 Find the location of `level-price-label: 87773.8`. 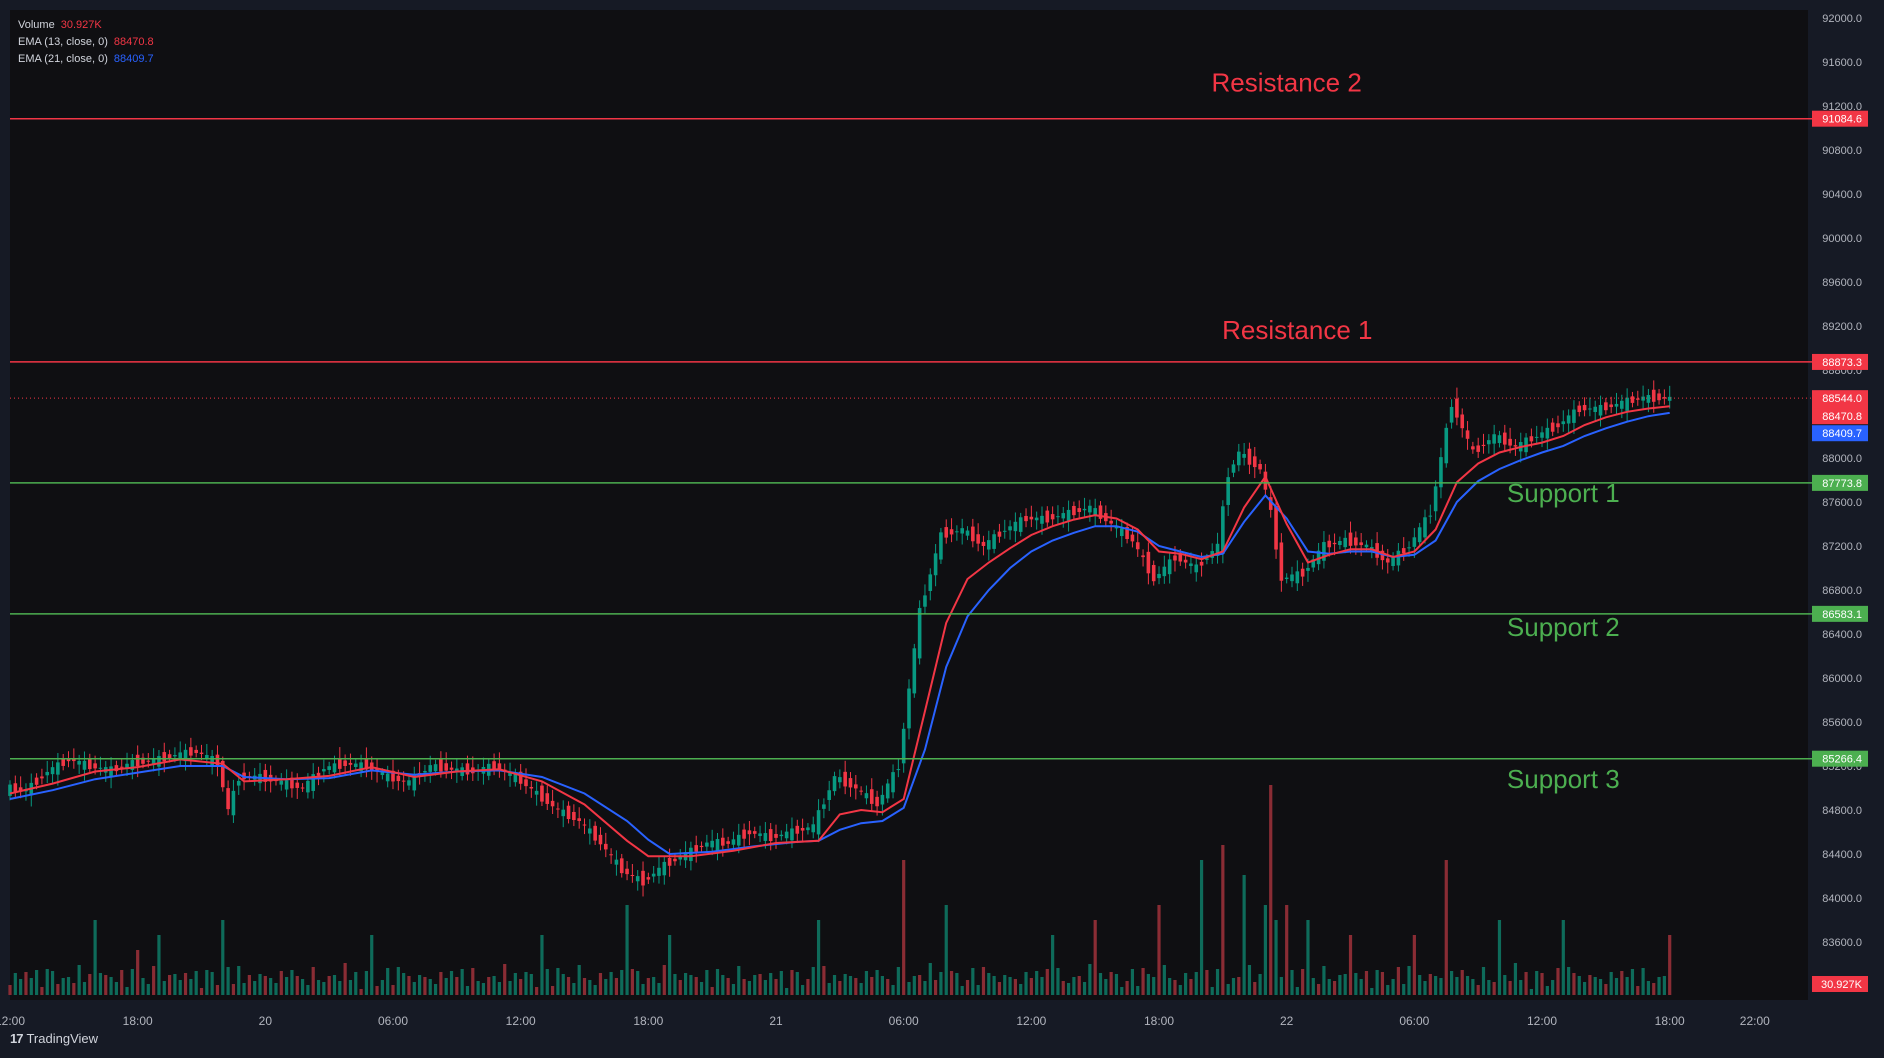

level-price-label: 87773.8 is located at coordinates (1842, 484).